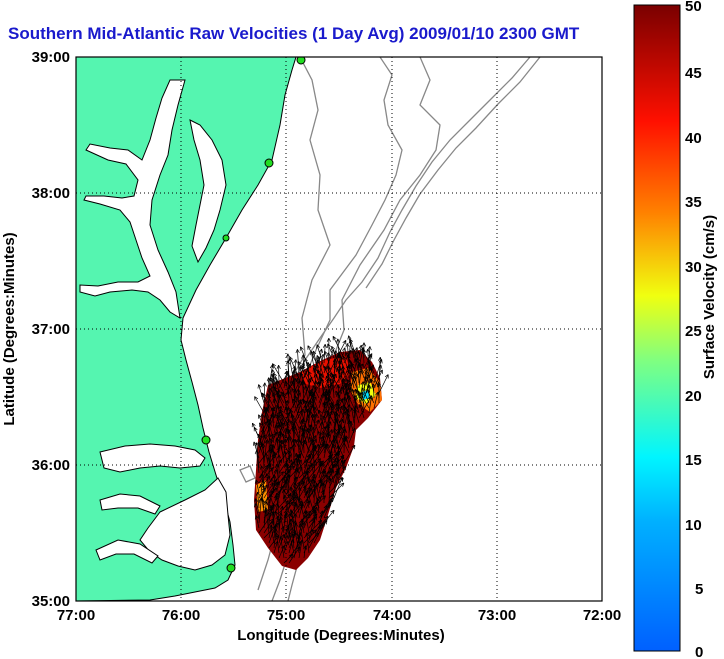 The image size is (724, 659). What do you see at coordinates (185, 524) in the screenshot?
I see `pamlico-sound` at bounding box center [185, 524].